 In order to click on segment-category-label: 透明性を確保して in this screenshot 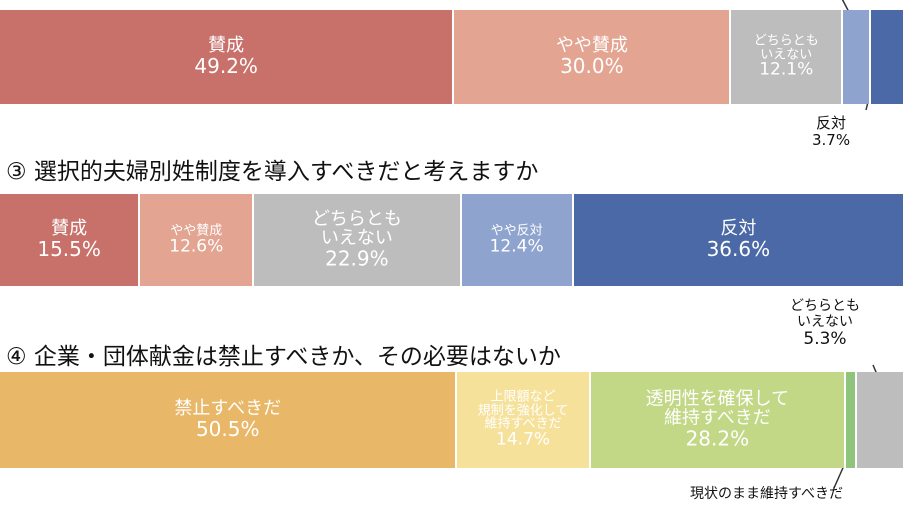, I will do `click(717, 399)`.